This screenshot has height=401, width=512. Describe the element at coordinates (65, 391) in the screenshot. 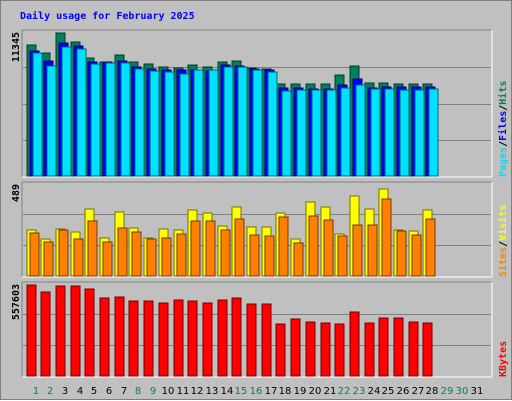

I see `day-label: 3` at that location.